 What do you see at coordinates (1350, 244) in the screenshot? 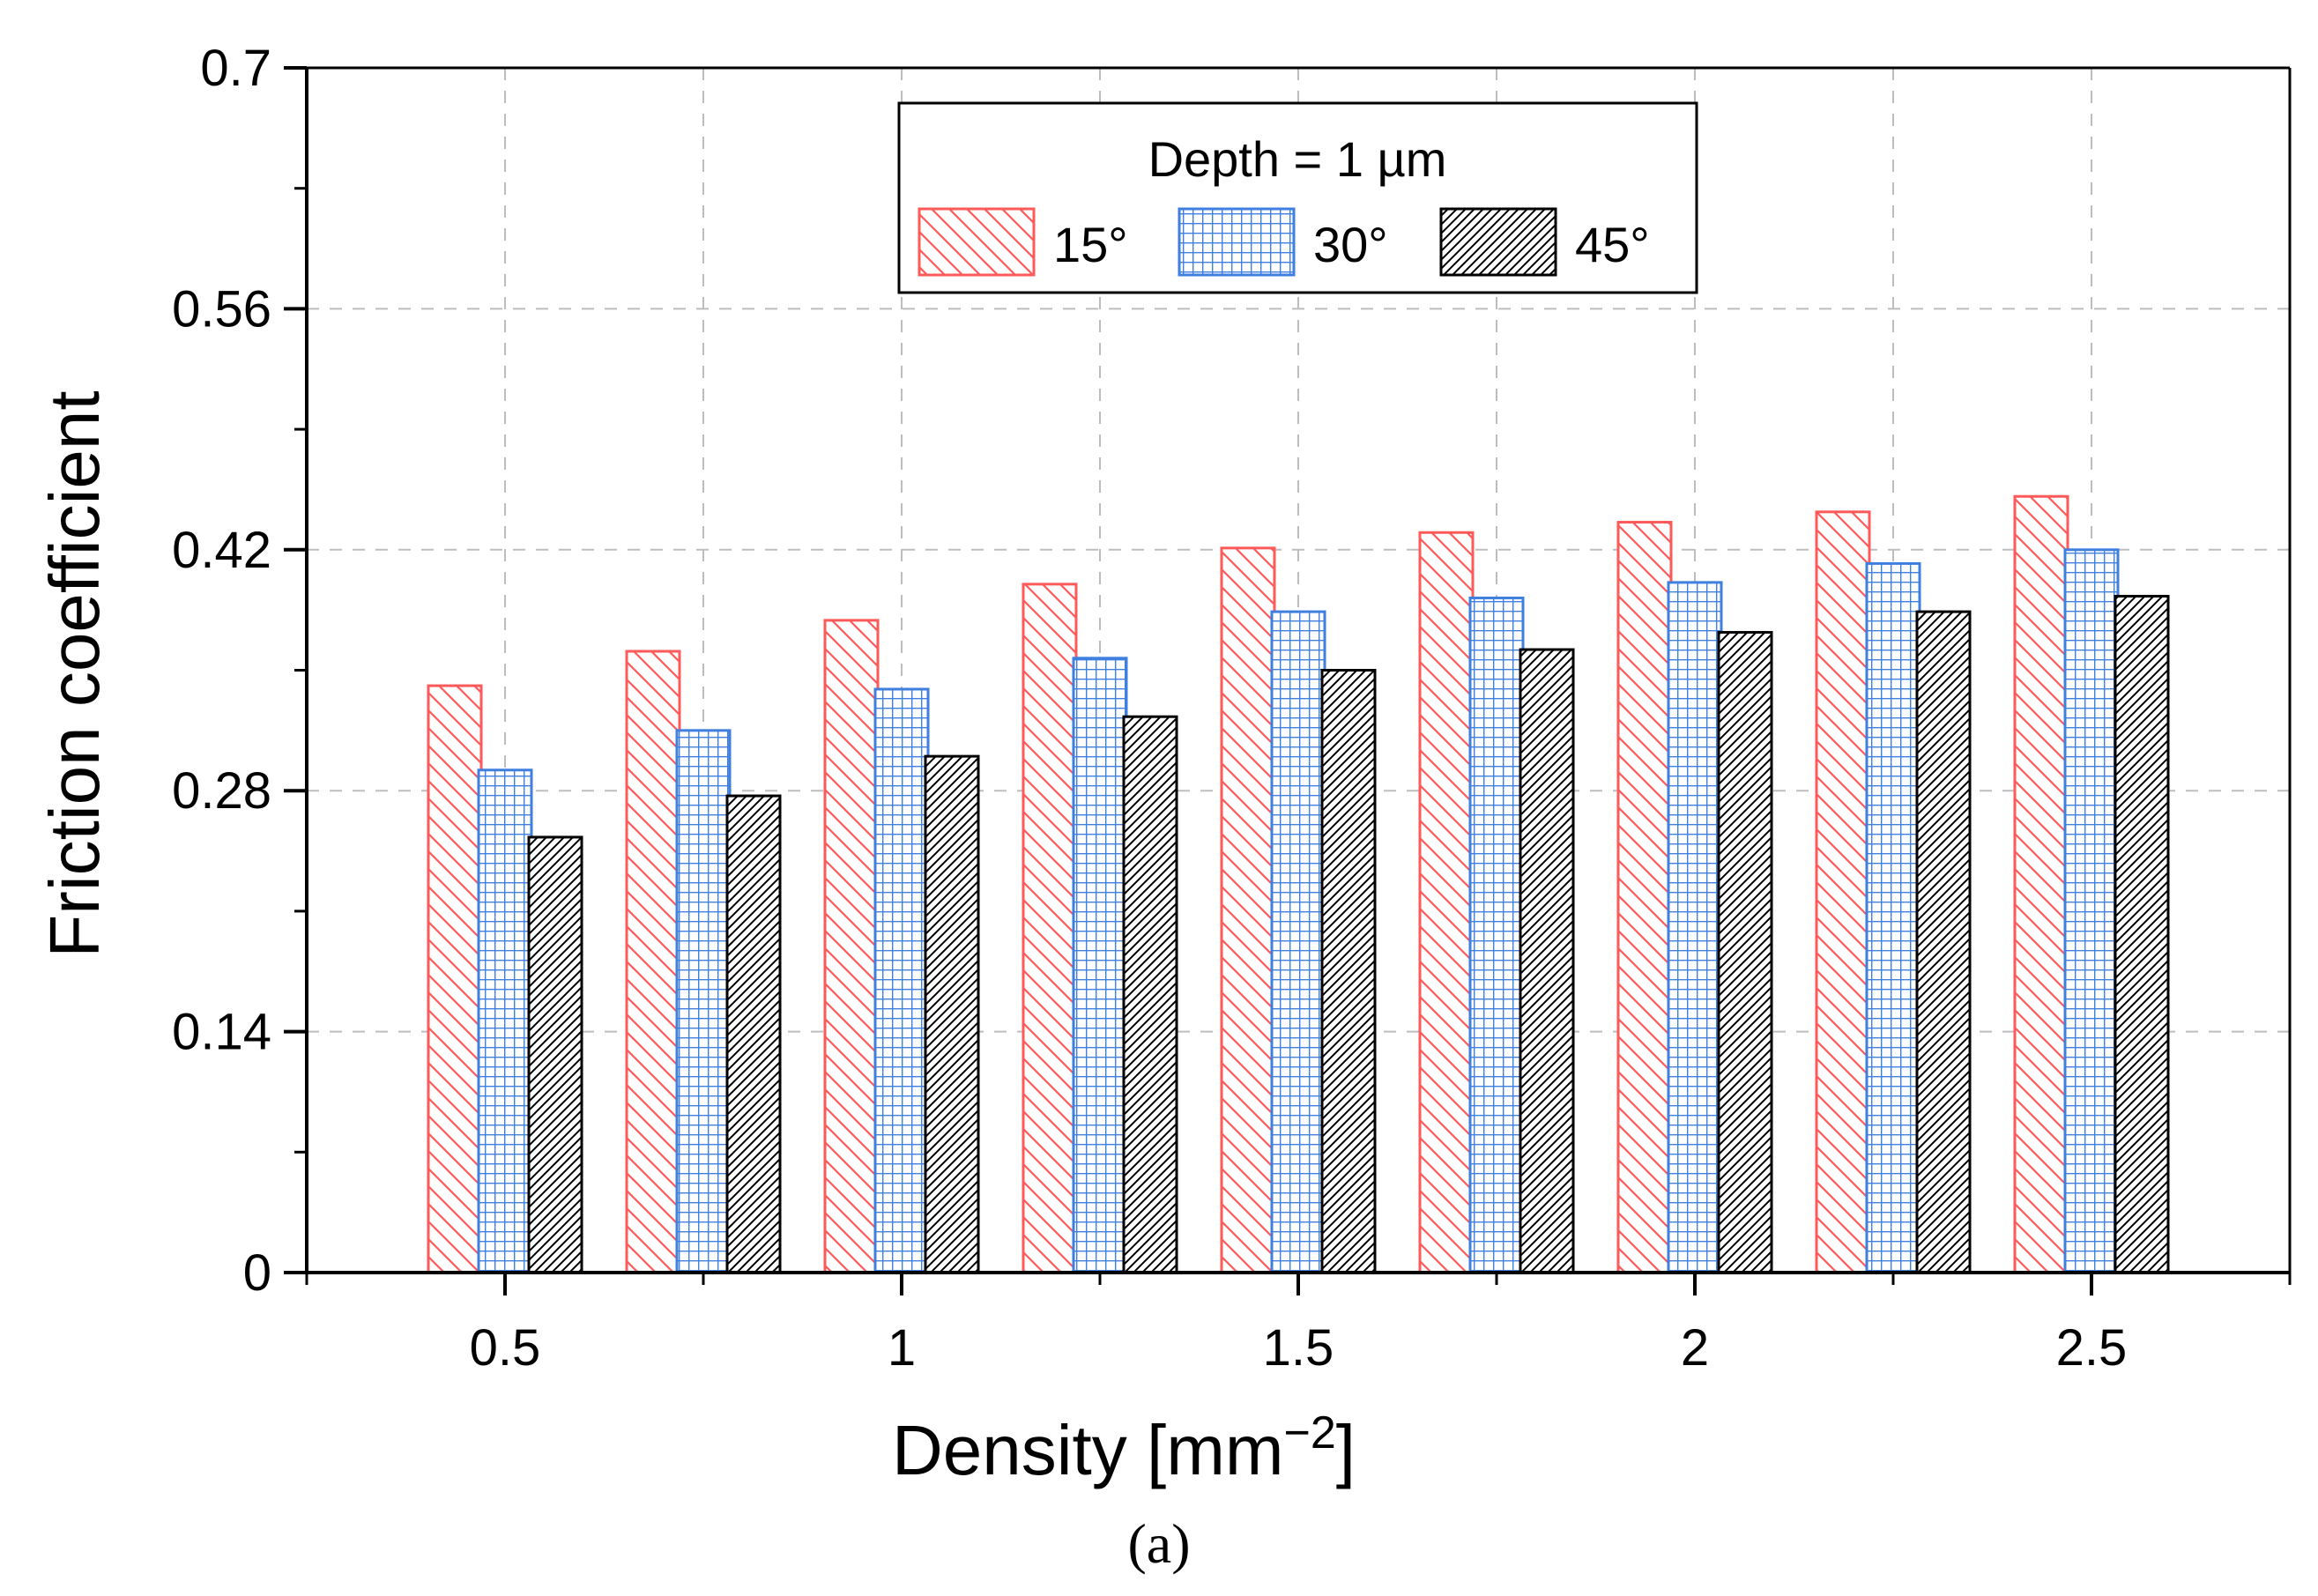
I see `legend-label-series-2: 30°` at bounding box center [1350, 244].